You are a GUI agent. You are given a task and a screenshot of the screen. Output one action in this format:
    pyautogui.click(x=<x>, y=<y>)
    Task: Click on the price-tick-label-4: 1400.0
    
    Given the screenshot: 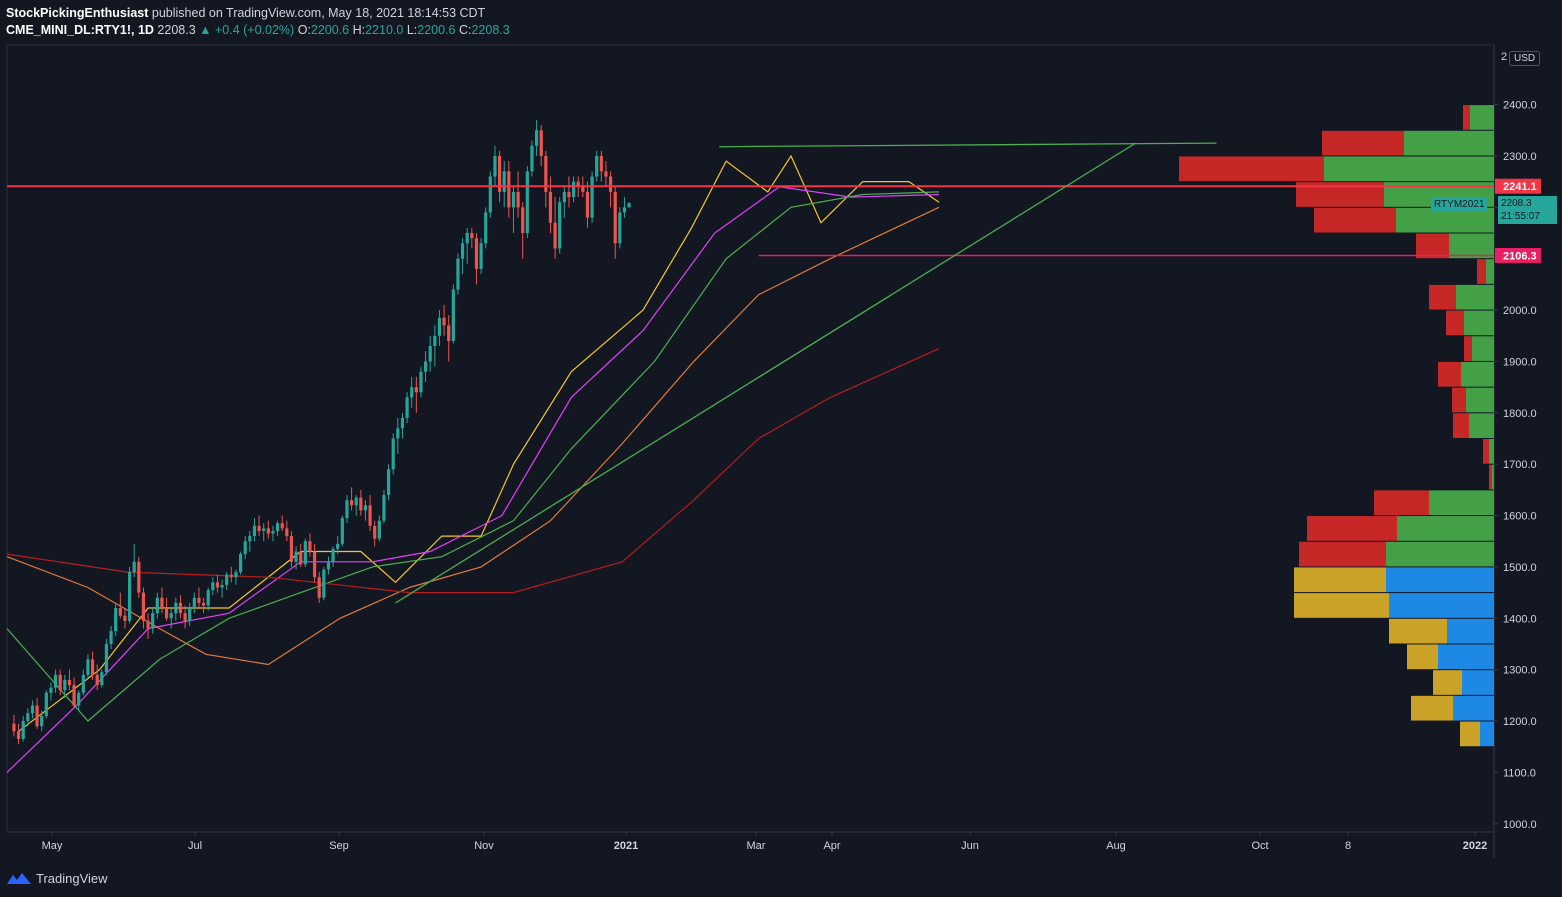 What is the action you would take?
    pyautogui.click(x=1520, y=619)
    